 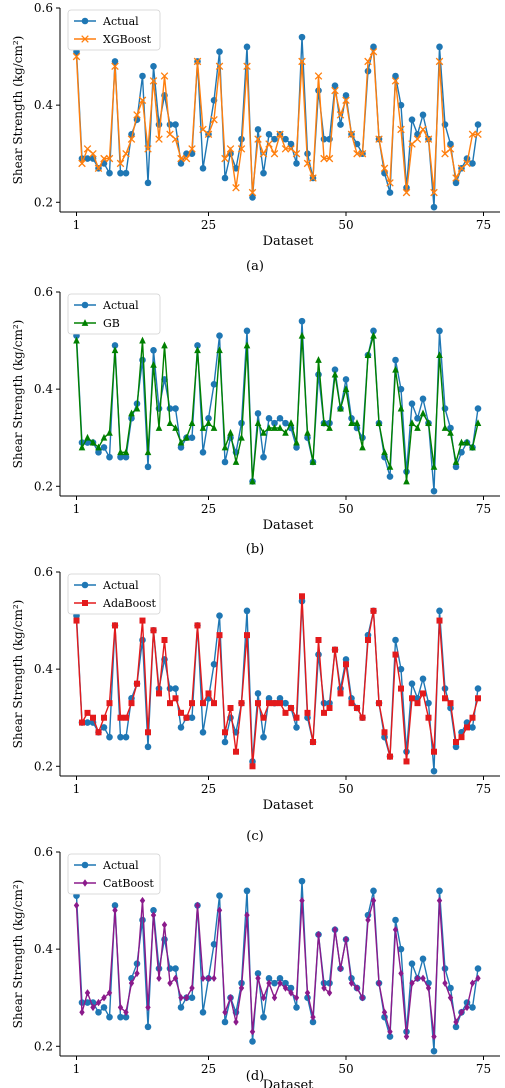 I want to click on legend-marker, so click(x=85, y=21).